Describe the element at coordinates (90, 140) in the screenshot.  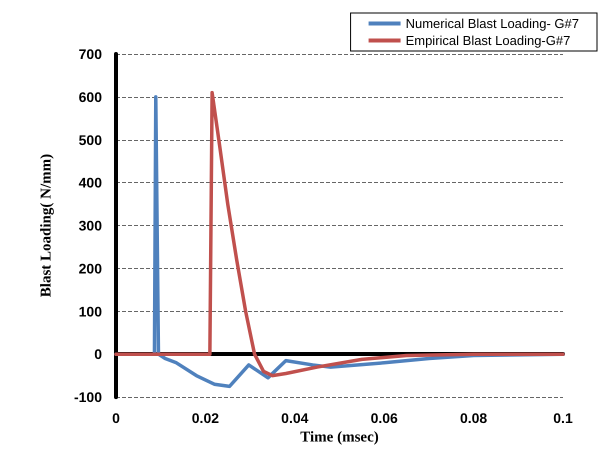
I see `y-tick-label: 500` at that location.